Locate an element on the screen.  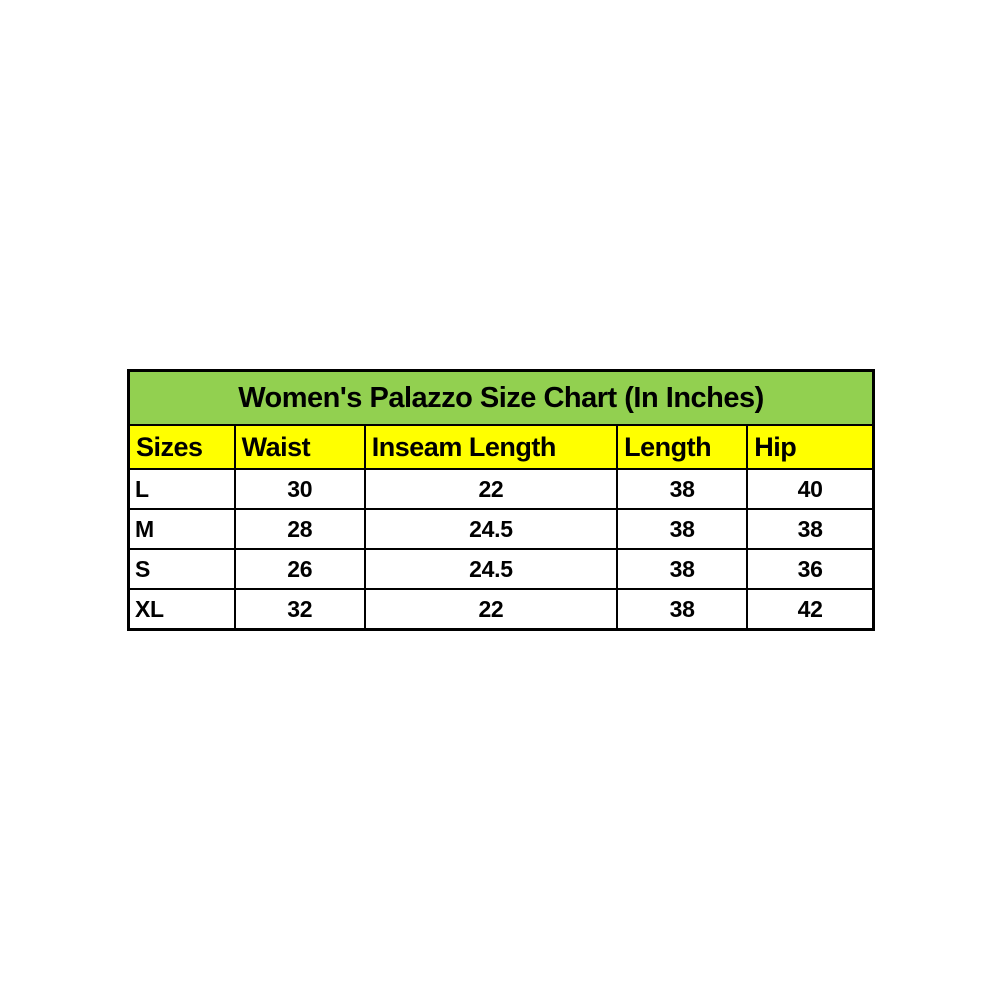
table-row-m: M 28 24.5 38 38 is located at coordinates (501, 529).